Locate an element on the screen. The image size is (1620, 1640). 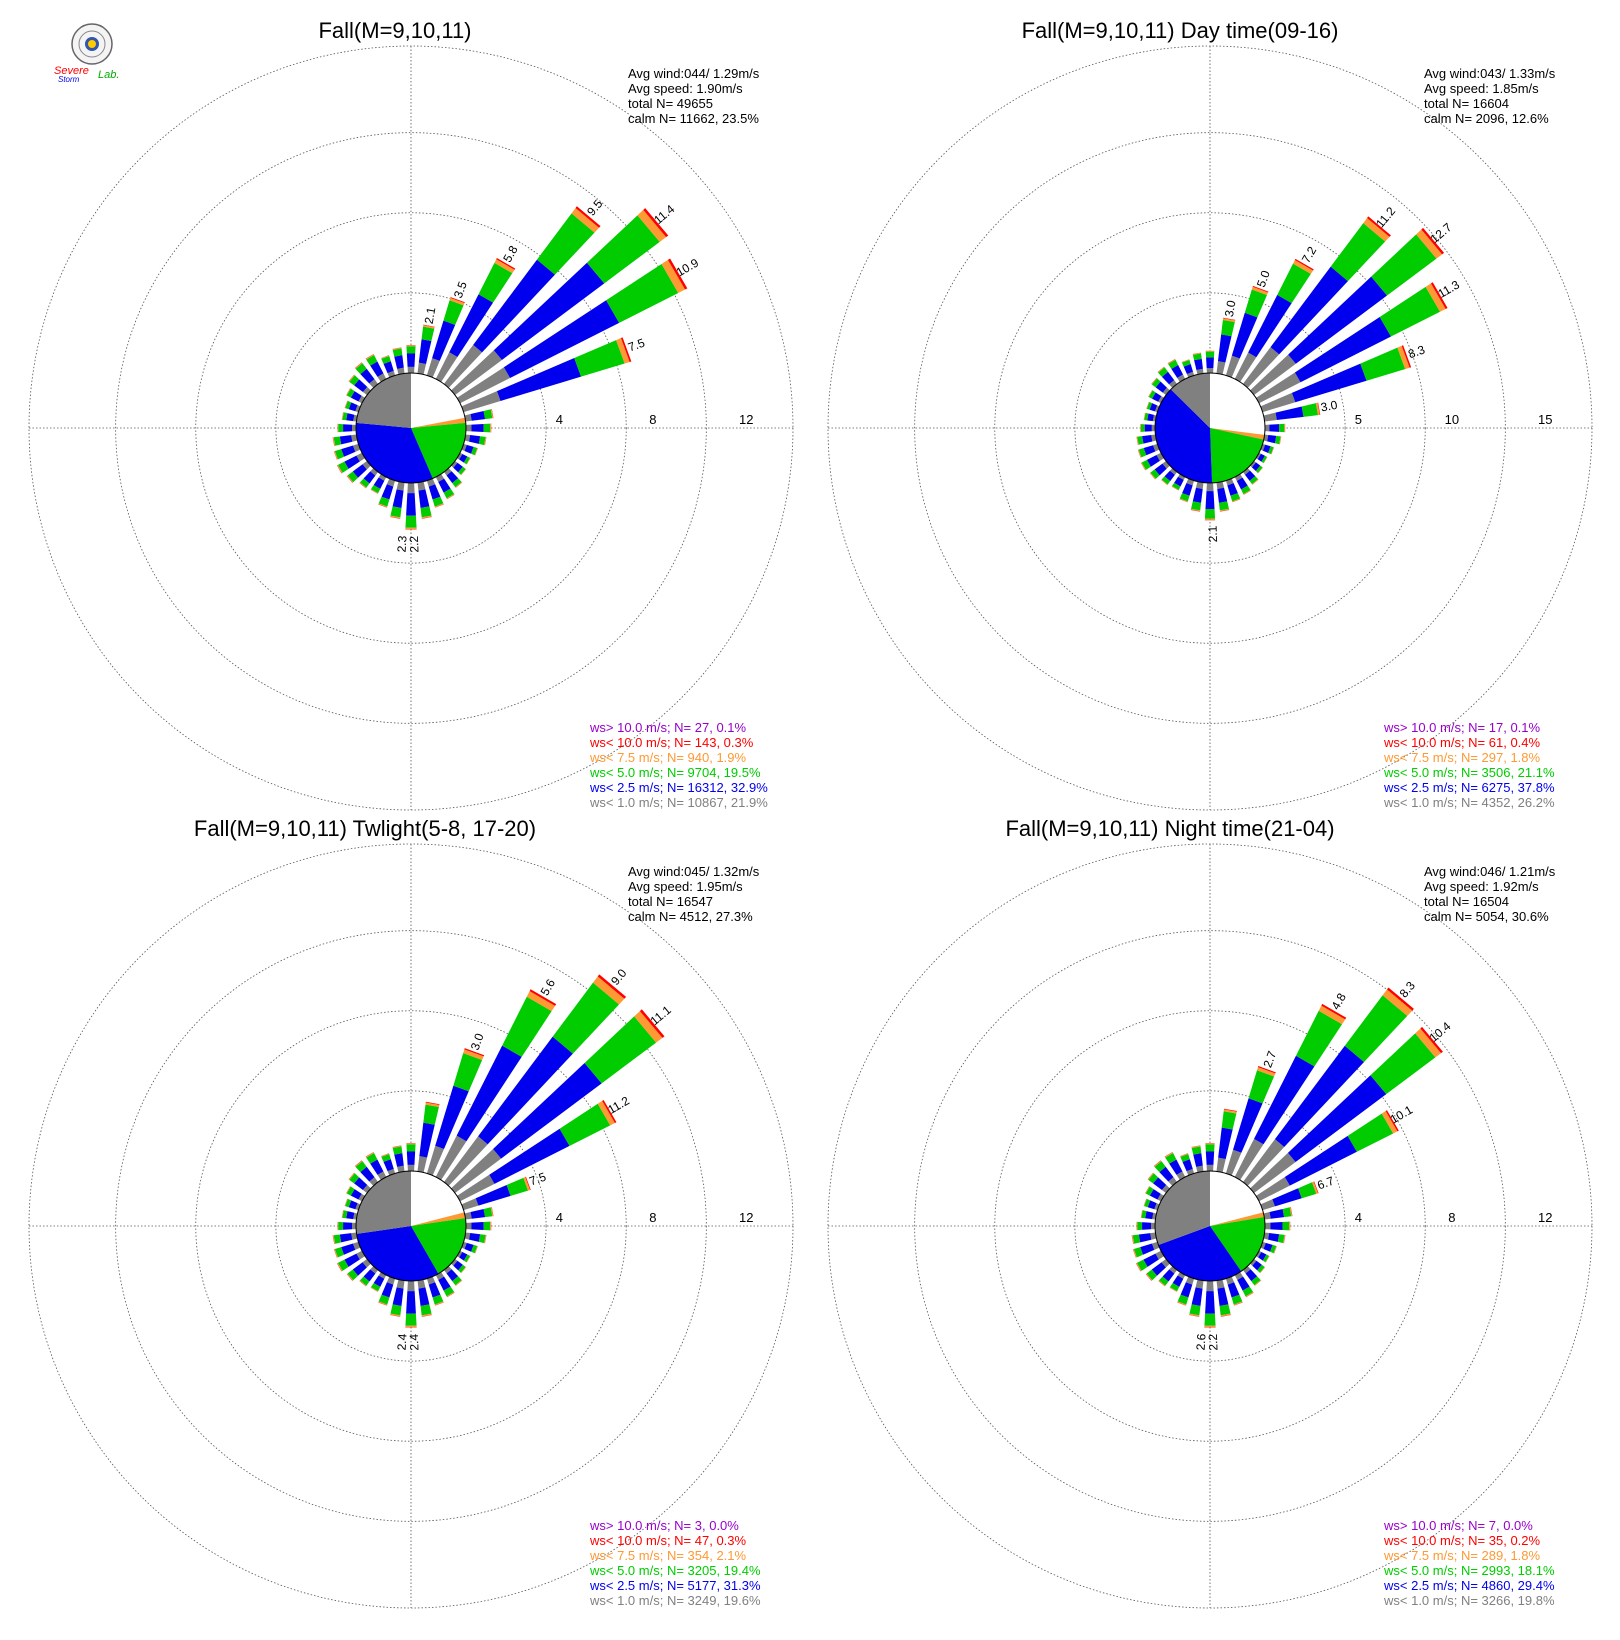
peak-label: 2.7 is located at coordinates (1269, 1059).